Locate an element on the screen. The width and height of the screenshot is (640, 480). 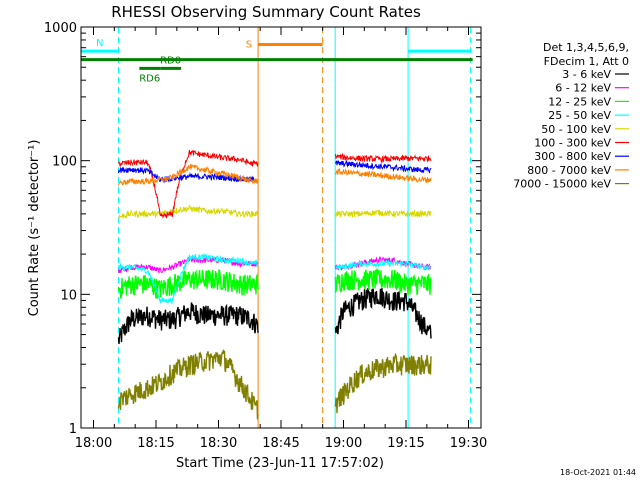
legend-header-0: Det 1,3,4,5,6,9, is located at coordinates (586, 47).